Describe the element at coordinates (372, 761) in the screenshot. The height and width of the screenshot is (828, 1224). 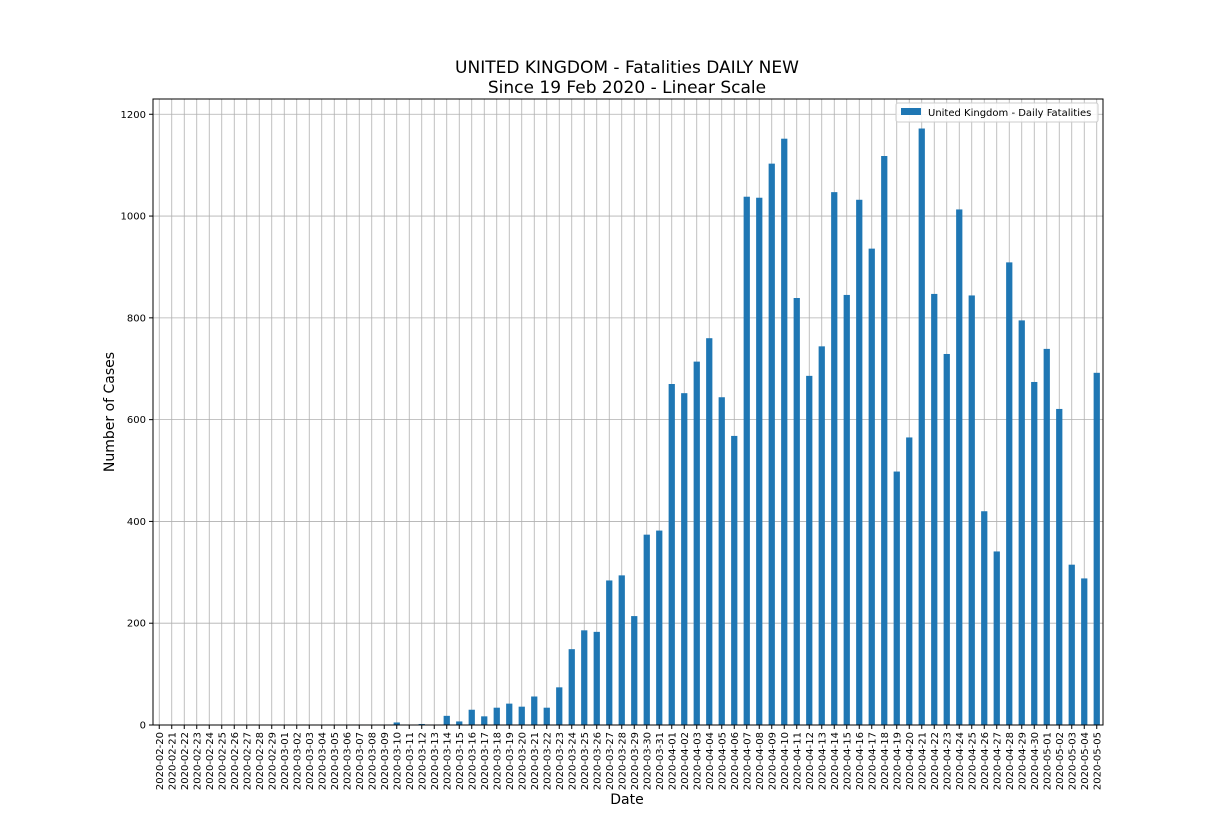
I see `x-tick-label: 2020-03-08` at that location.